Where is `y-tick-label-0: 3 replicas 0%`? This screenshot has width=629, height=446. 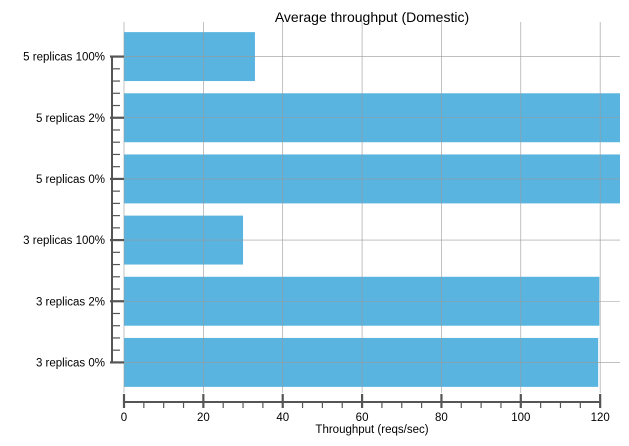 y-tick-label-0: 3 replicas 0% is located at coordinates (70, 363).